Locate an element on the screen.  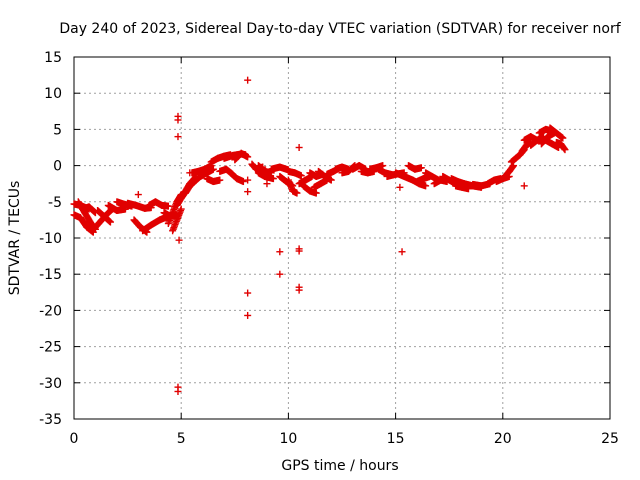
y-tick-label: 10 is located at coordinates (53, 94).